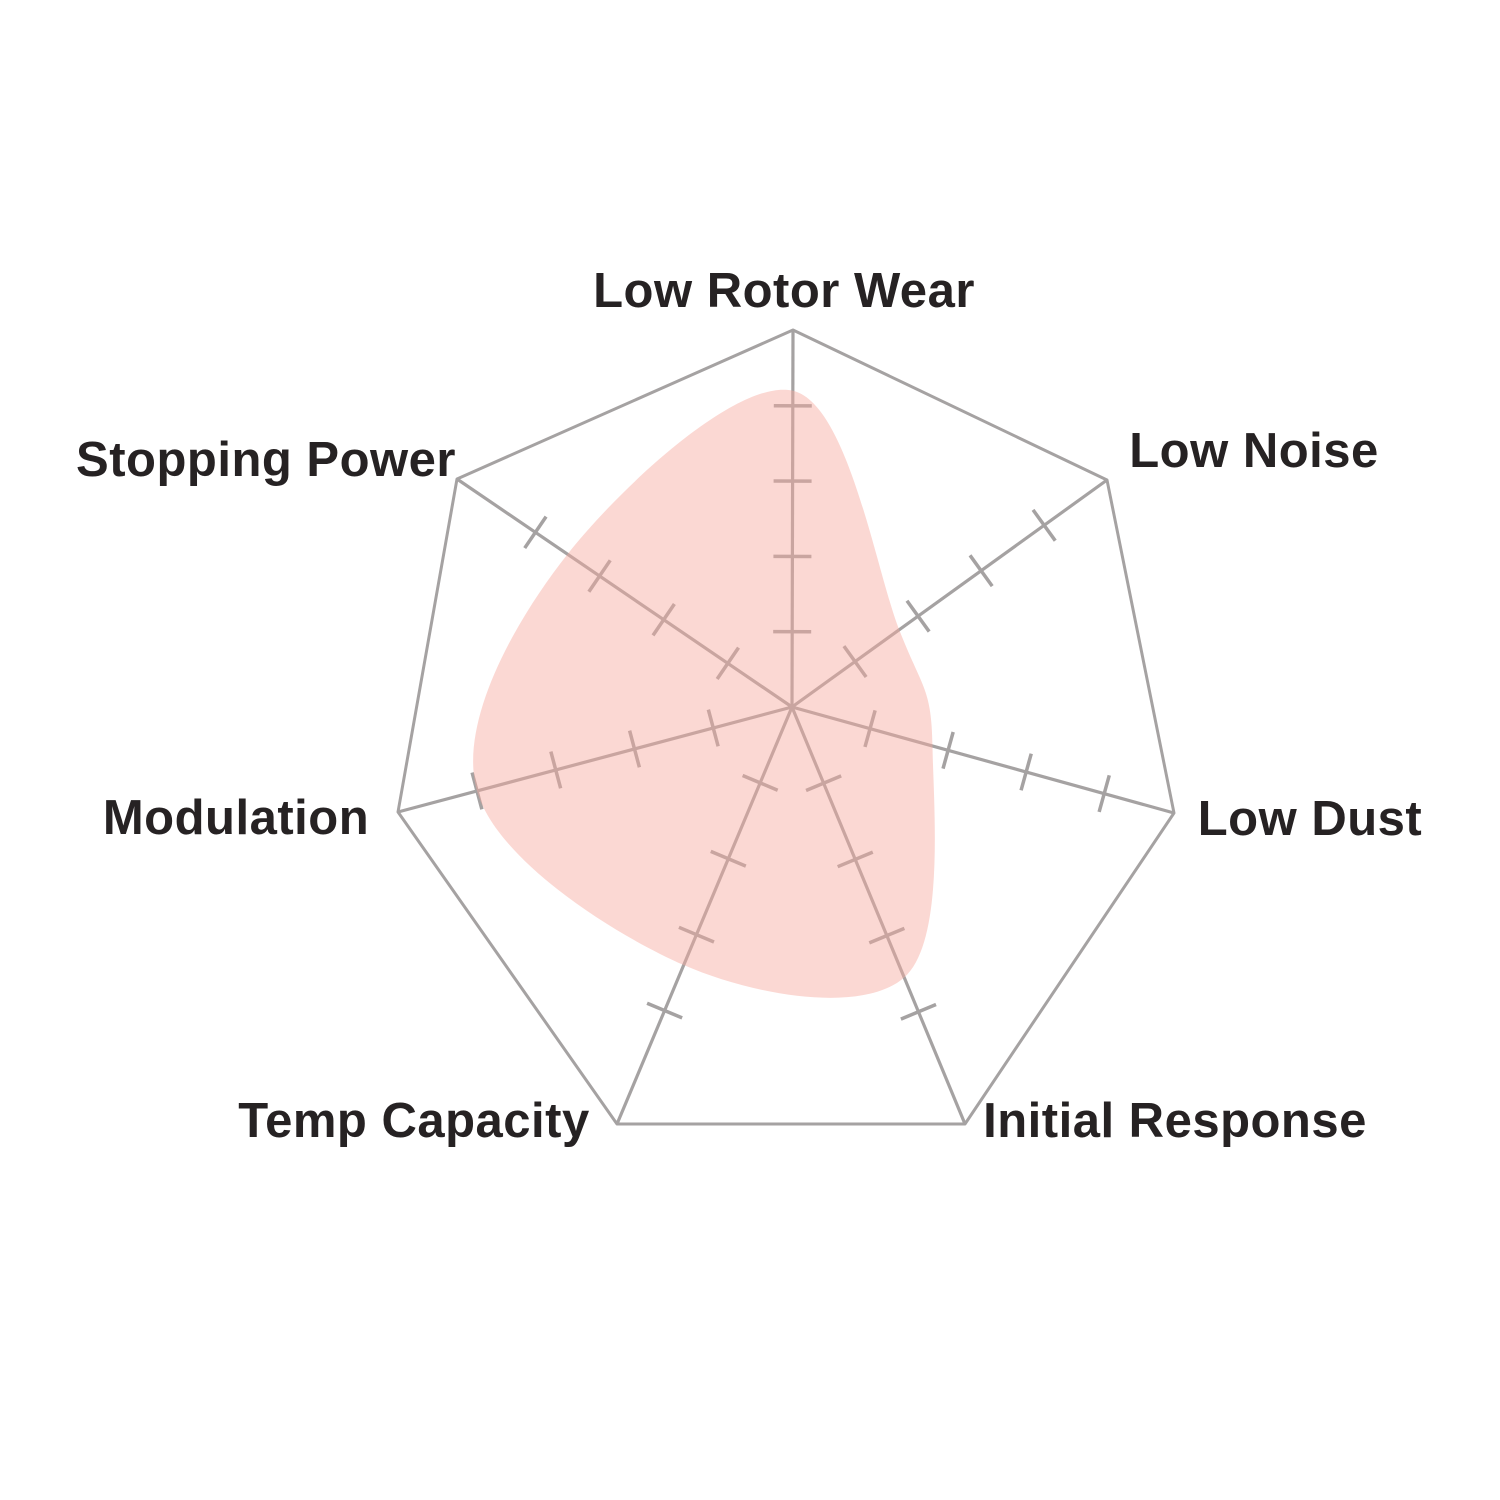 The height and width of the screenshot is (1500, 1500). I want to click on axis-label-temp-capacity: Temp Capacity, so click(413, 1121).